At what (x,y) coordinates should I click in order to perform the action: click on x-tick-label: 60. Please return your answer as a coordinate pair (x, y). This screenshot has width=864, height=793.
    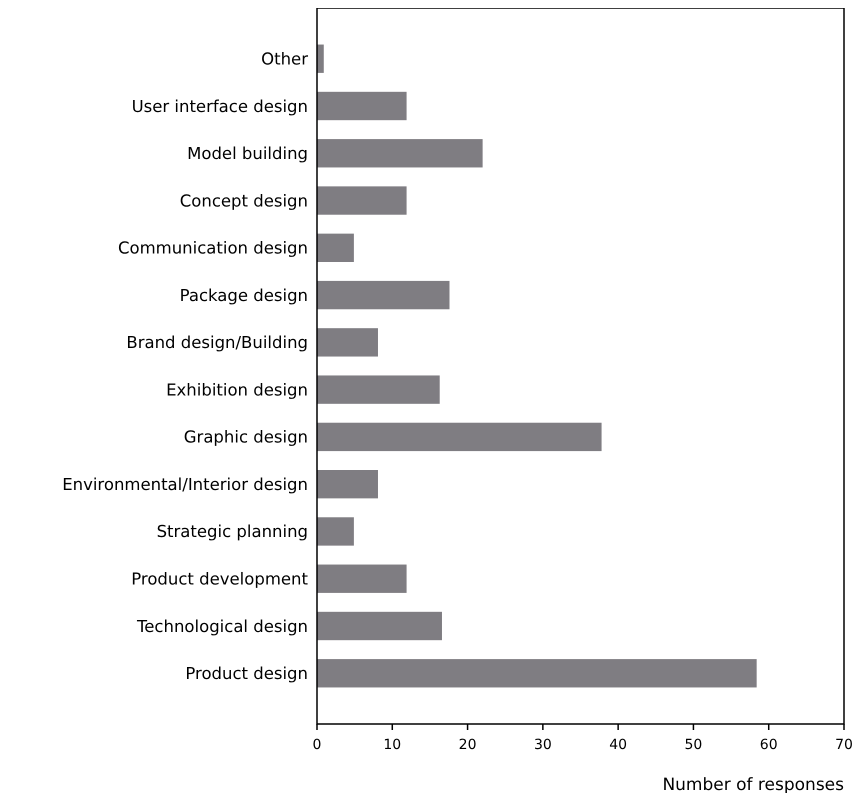
    Looking at the image, I should click on (769, 745).